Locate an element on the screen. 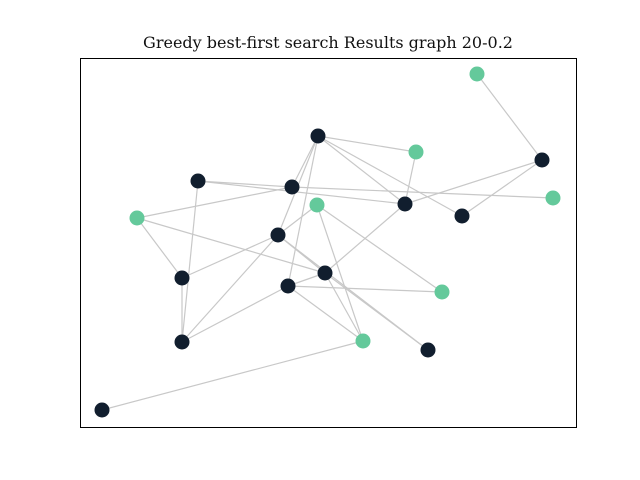 The width and height of the screenshot is (640, 480). node-7-visited is located at coordinates (288, 286).